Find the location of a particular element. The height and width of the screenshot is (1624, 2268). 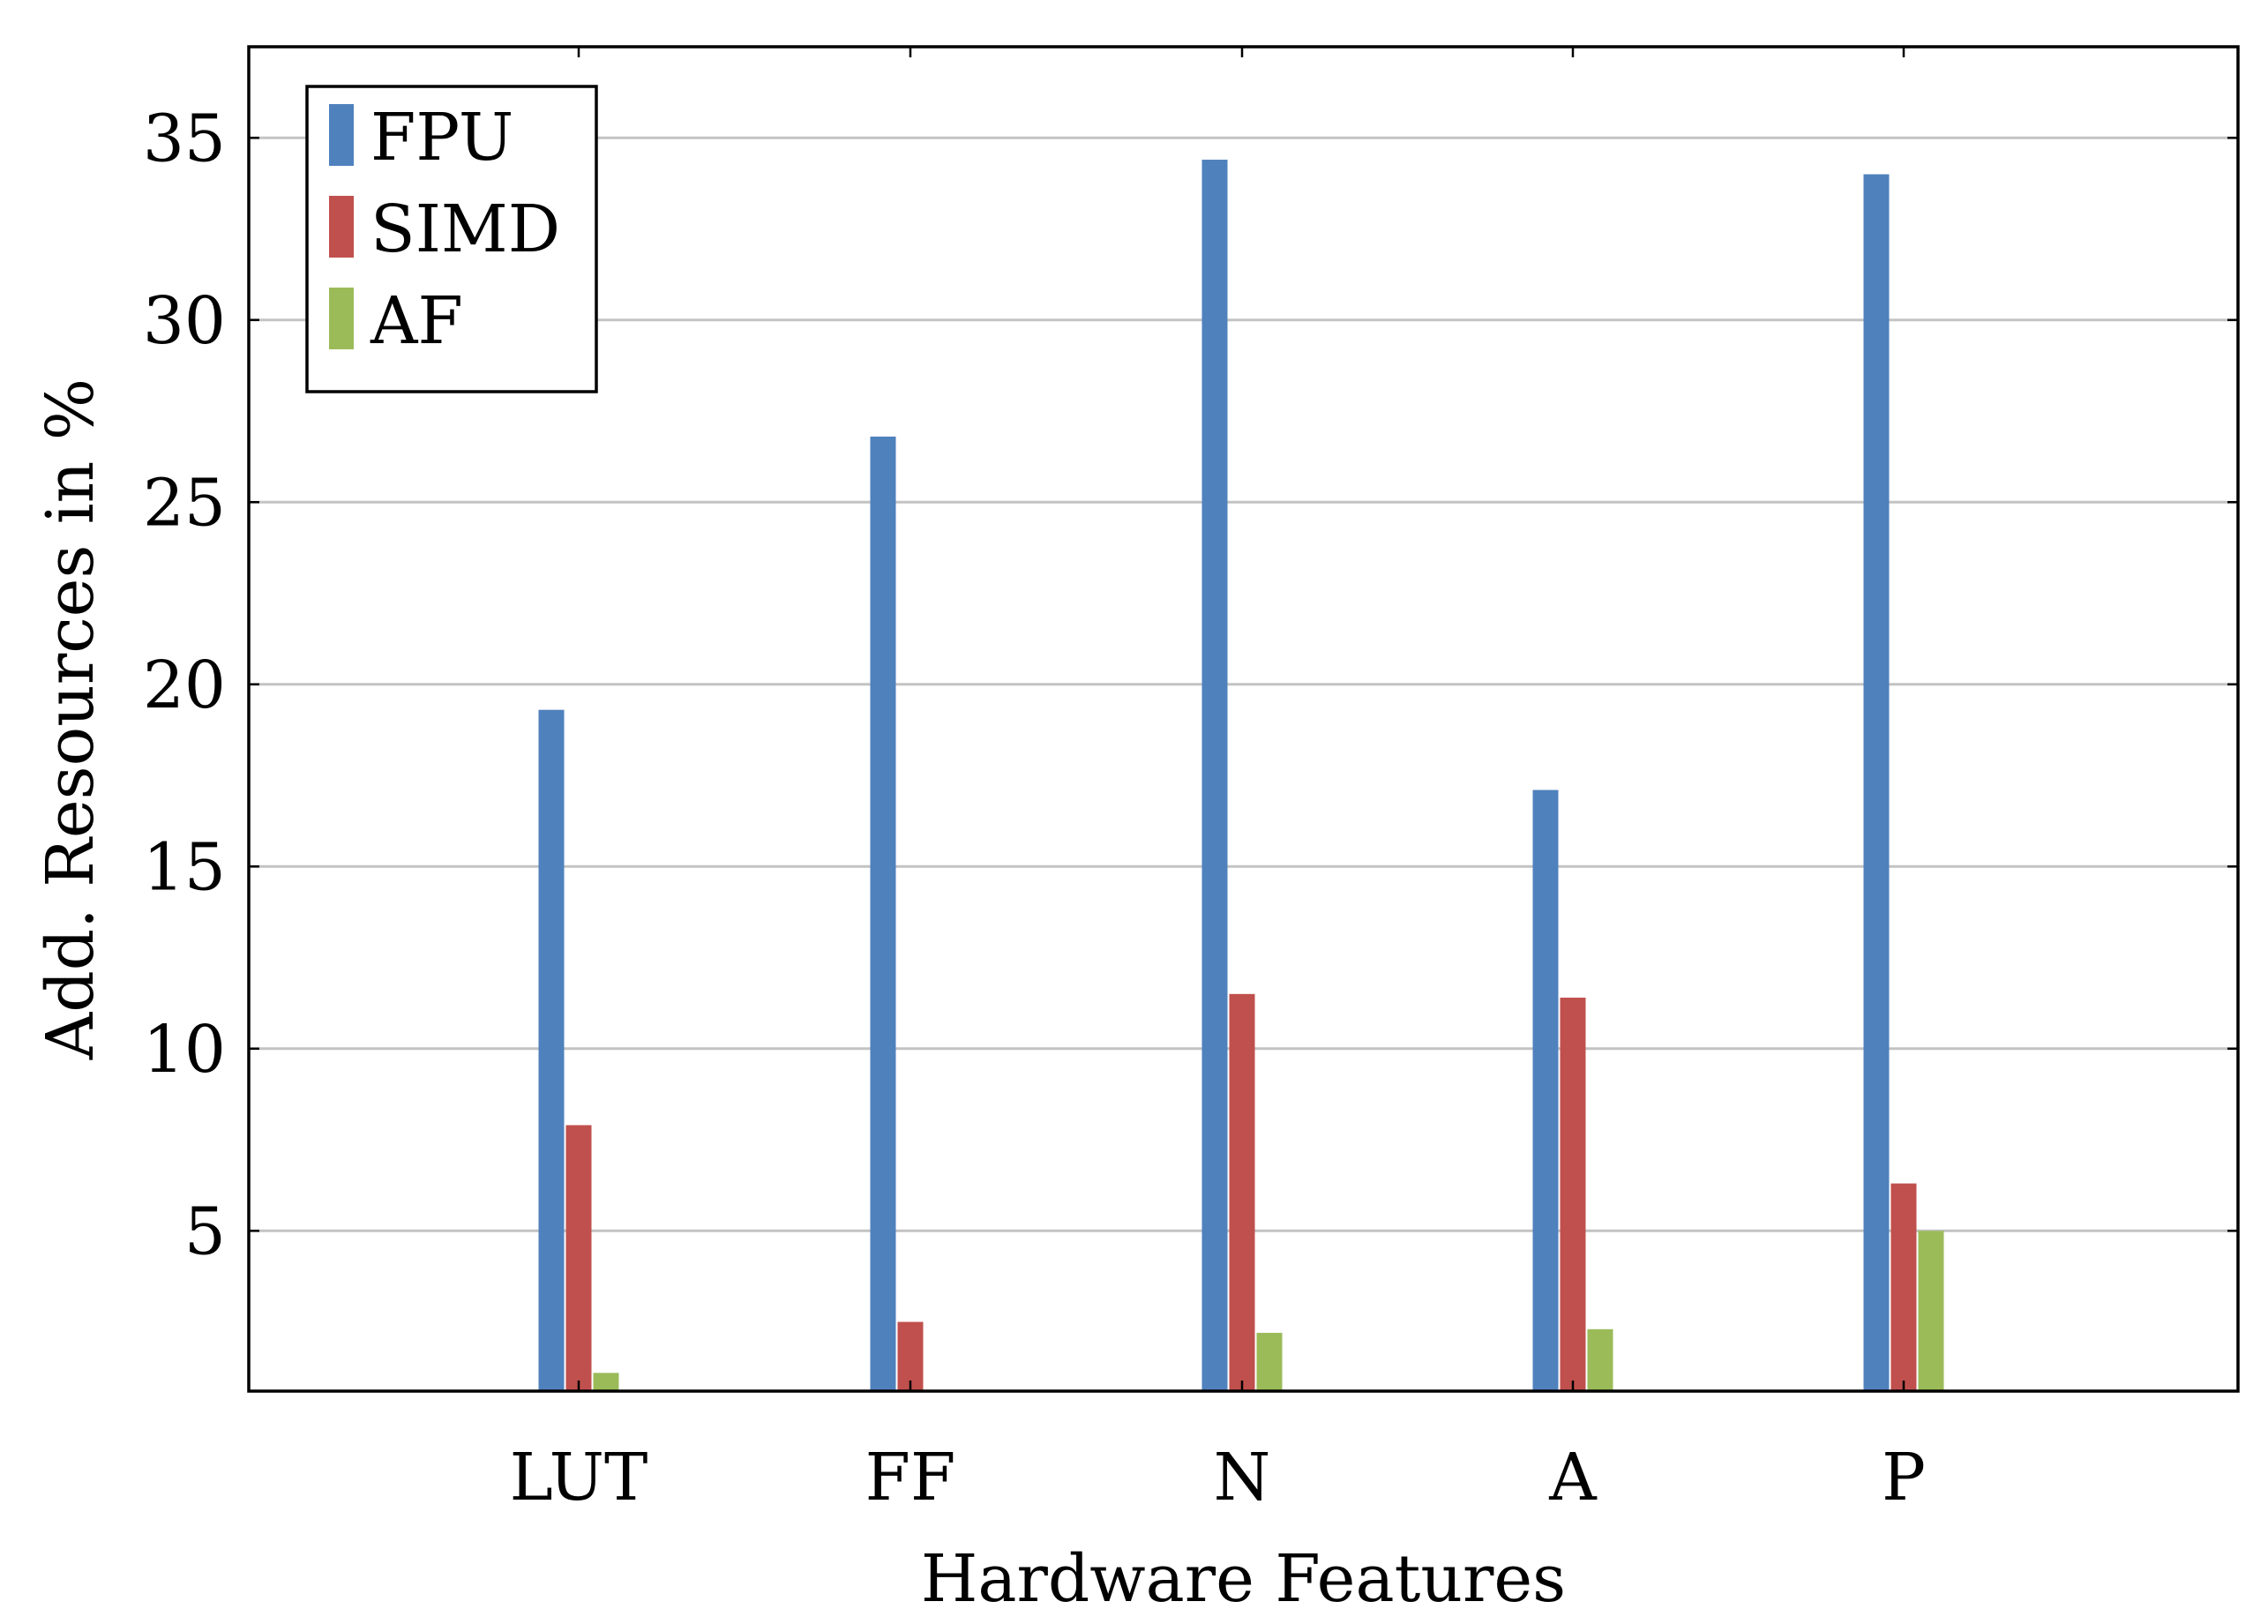

legend-label-simd: SIMD is located at coordinates (465, 229).